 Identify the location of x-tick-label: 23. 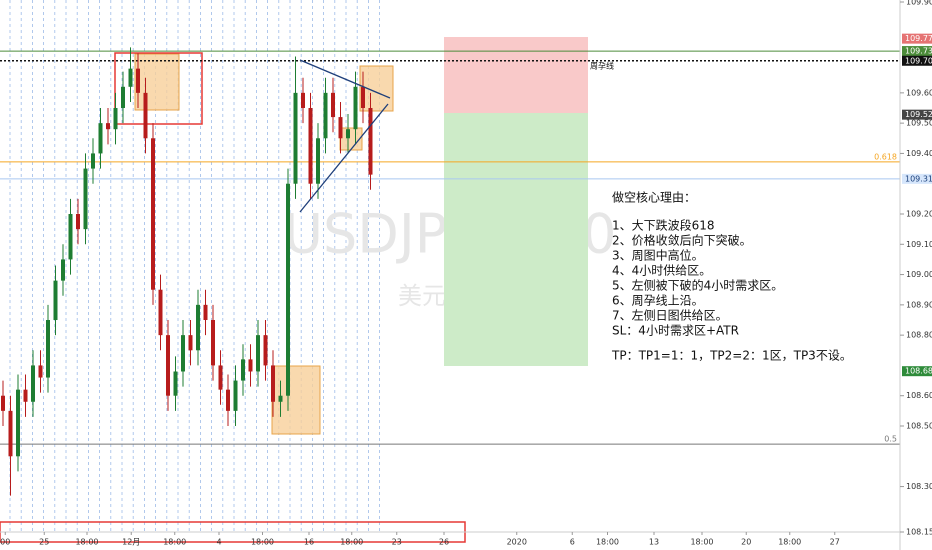
(397, 542).